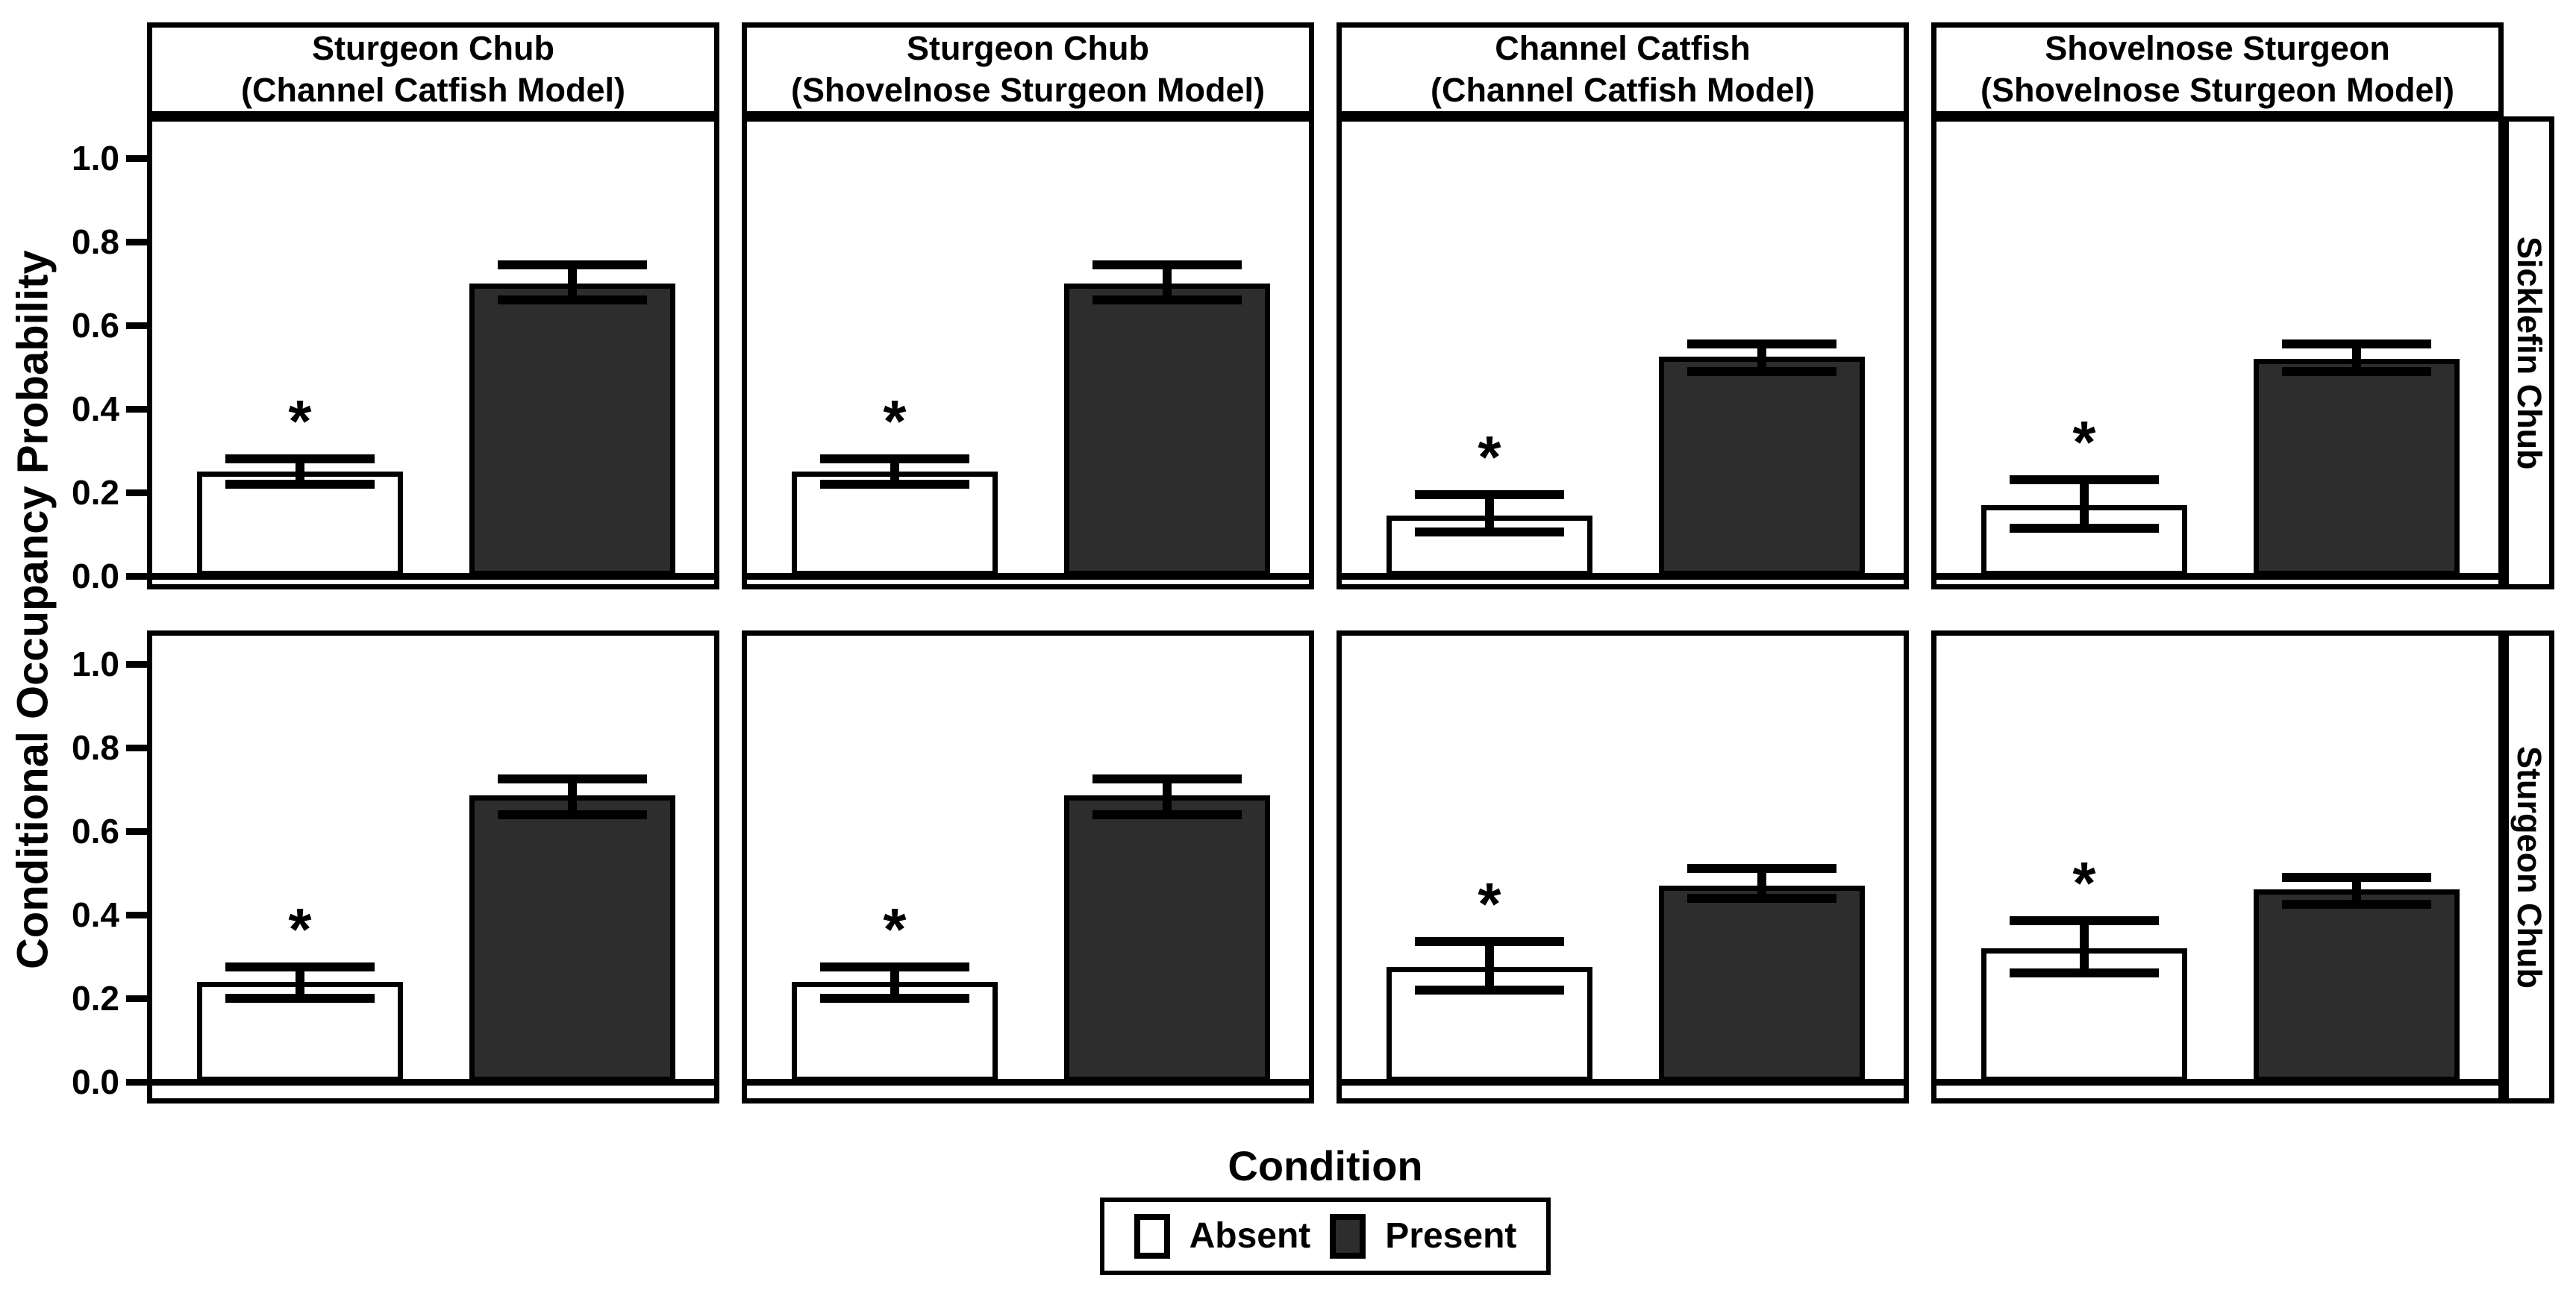 The height and width of the screenshot is (1296, 2576). I want to click on y-tick-label: 0.2, so click(95, 492).